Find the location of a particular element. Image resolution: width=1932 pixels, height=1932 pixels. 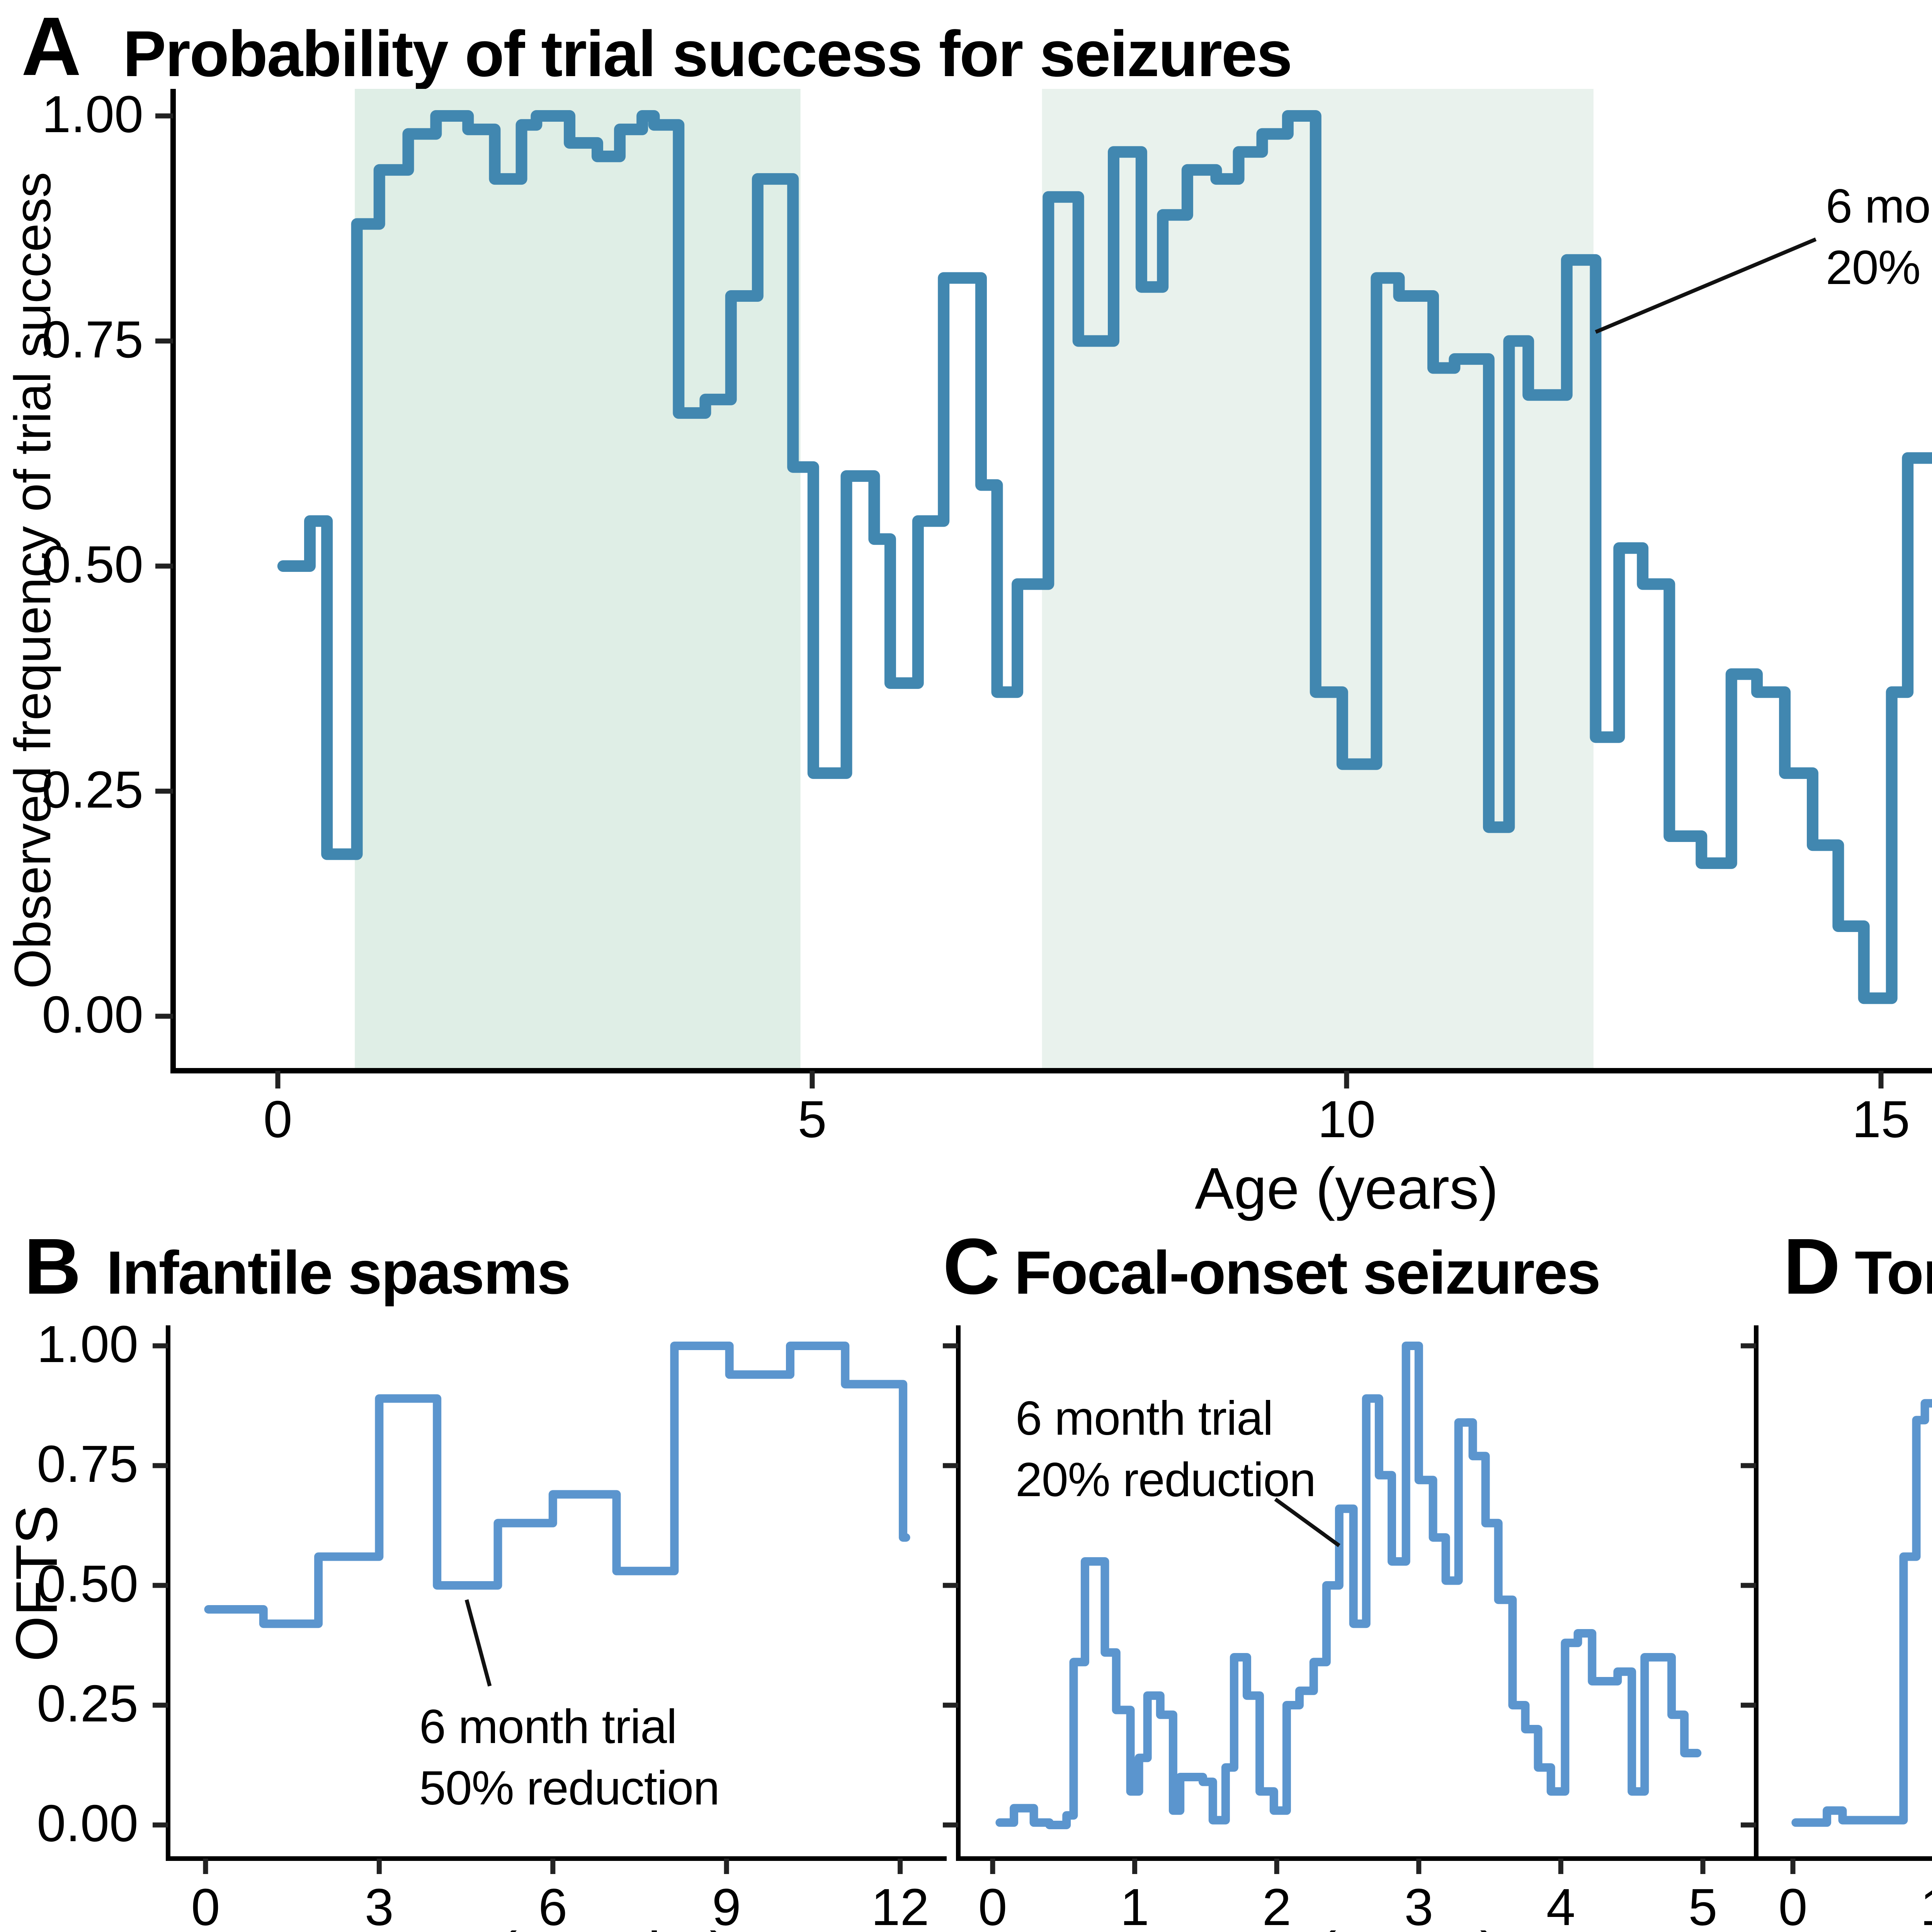

panel-b-title: Infantile spasms is located at coordinates (339, 1273).